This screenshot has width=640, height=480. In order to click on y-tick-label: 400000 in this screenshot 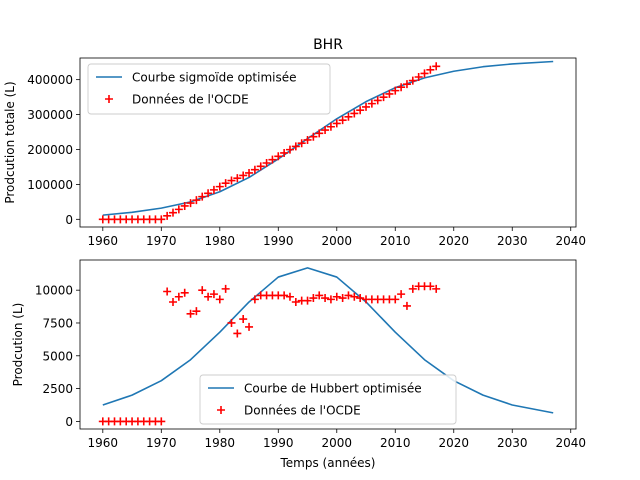, I will do `click(50, 80)`.